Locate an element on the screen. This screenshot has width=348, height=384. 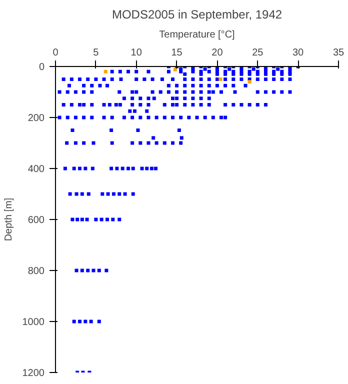
x-tick-label: 25 is located at coordinates (258, 53).